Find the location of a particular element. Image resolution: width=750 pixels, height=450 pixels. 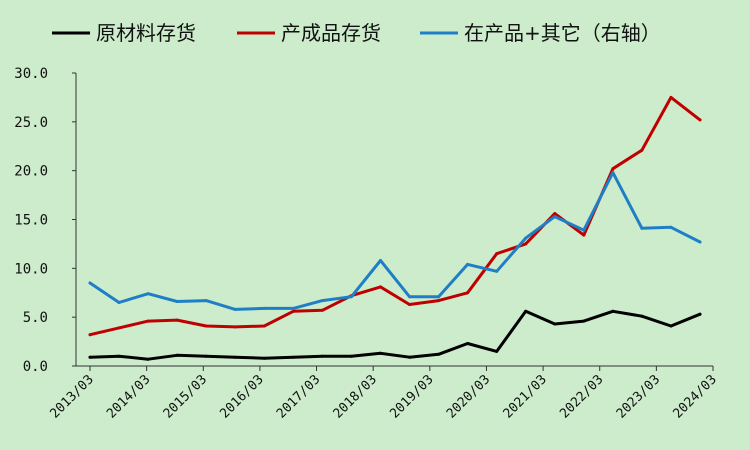

x-tick-label: 2016/03 is located at coordinates (241, 396).